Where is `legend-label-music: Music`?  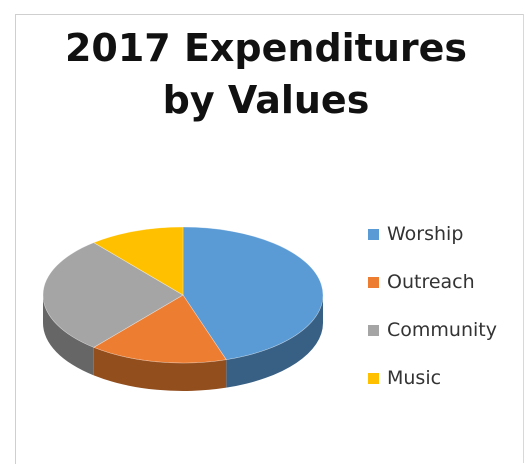
legend-label-music: Music is located at coordinates (414, 378).